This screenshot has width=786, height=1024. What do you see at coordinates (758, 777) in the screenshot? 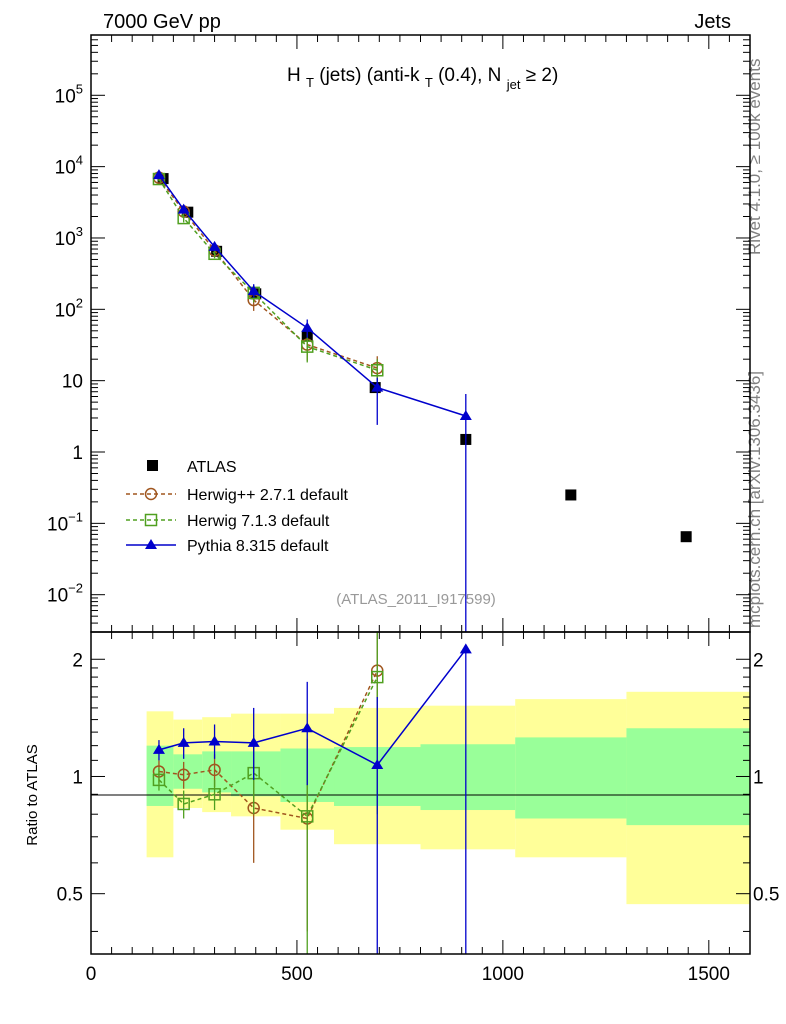
I see `ratio-ytick-label-right-1: 1` at bounding box center [758, 777].